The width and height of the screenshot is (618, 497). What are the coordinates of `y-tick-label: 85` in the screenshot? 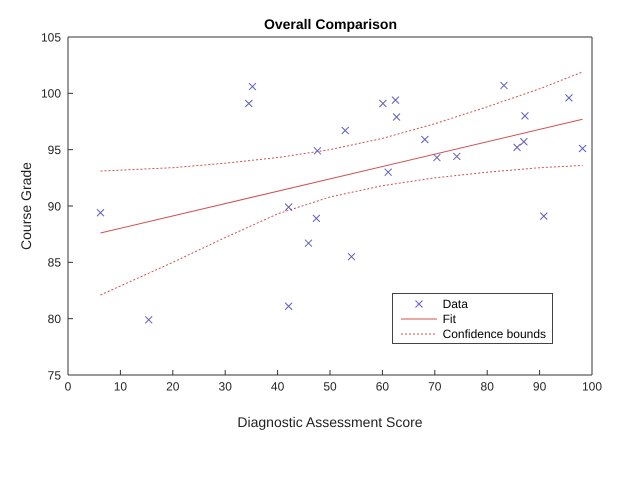 It's located at (55, 263).